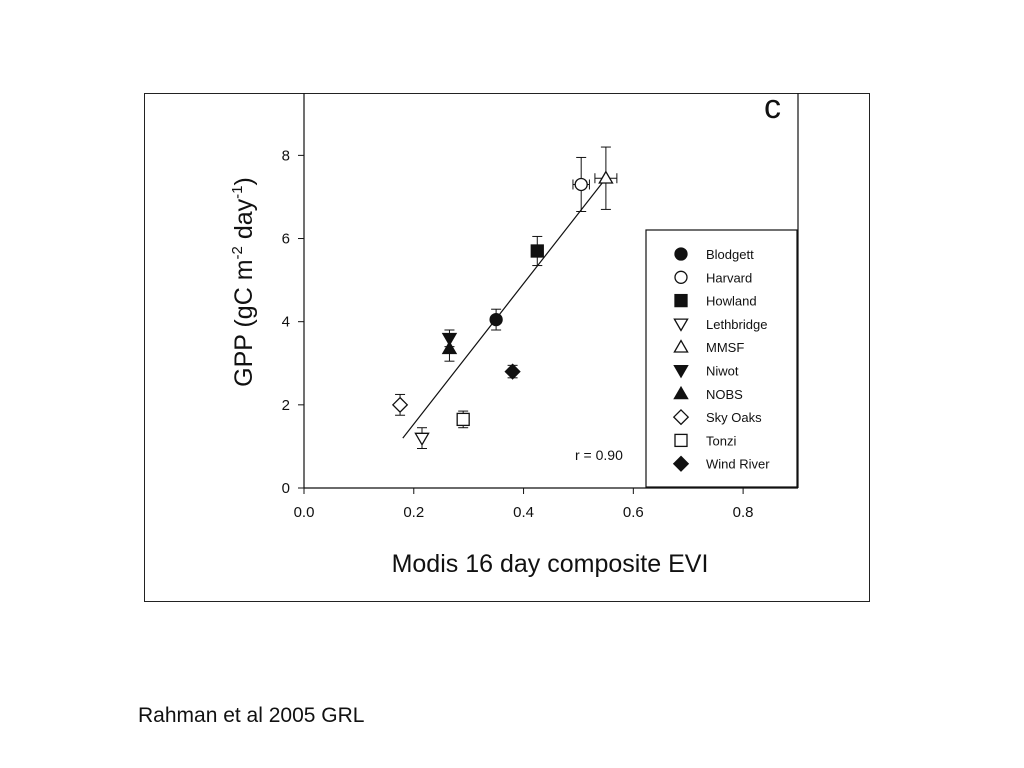 The height and width of the screenshot is (768, 1024). Describe the element at coordinates (681, 463) in the screenshot. I see `legend-marker-wind-river` at that location.